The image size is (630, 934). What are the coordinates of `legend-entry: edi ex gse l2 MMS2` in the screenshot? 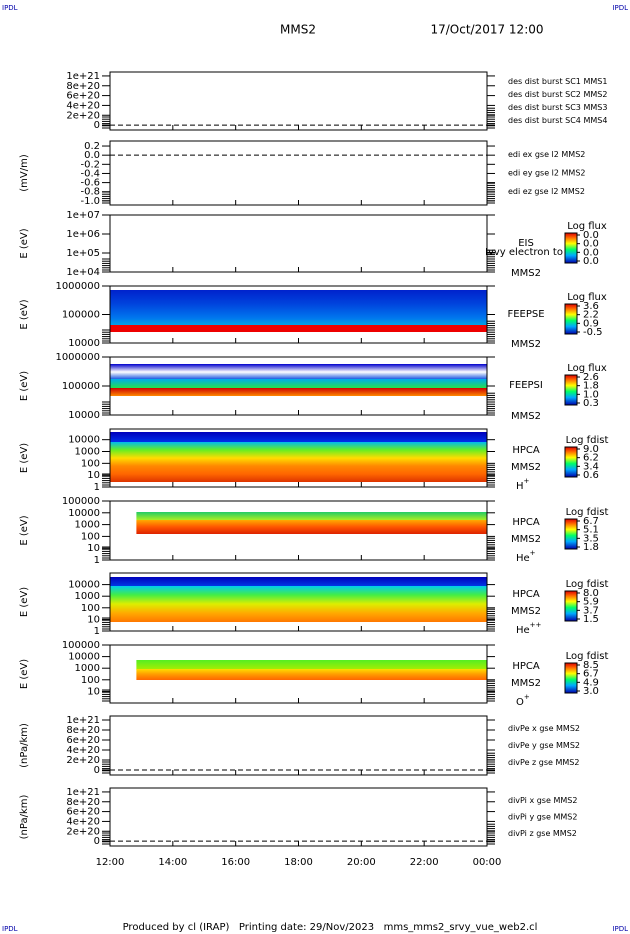 It's located at (546, 154).